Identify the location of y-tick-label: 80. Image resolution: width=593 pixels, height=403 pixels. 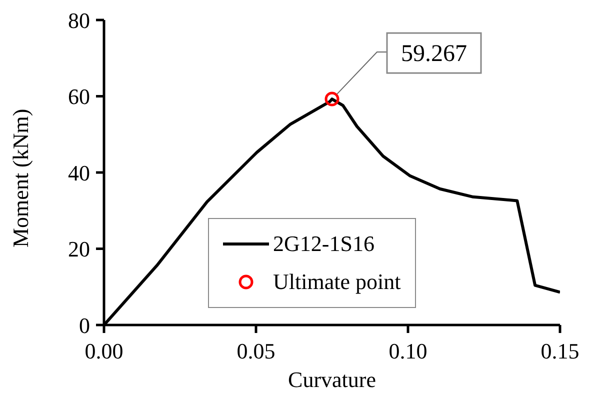
(79, 20).